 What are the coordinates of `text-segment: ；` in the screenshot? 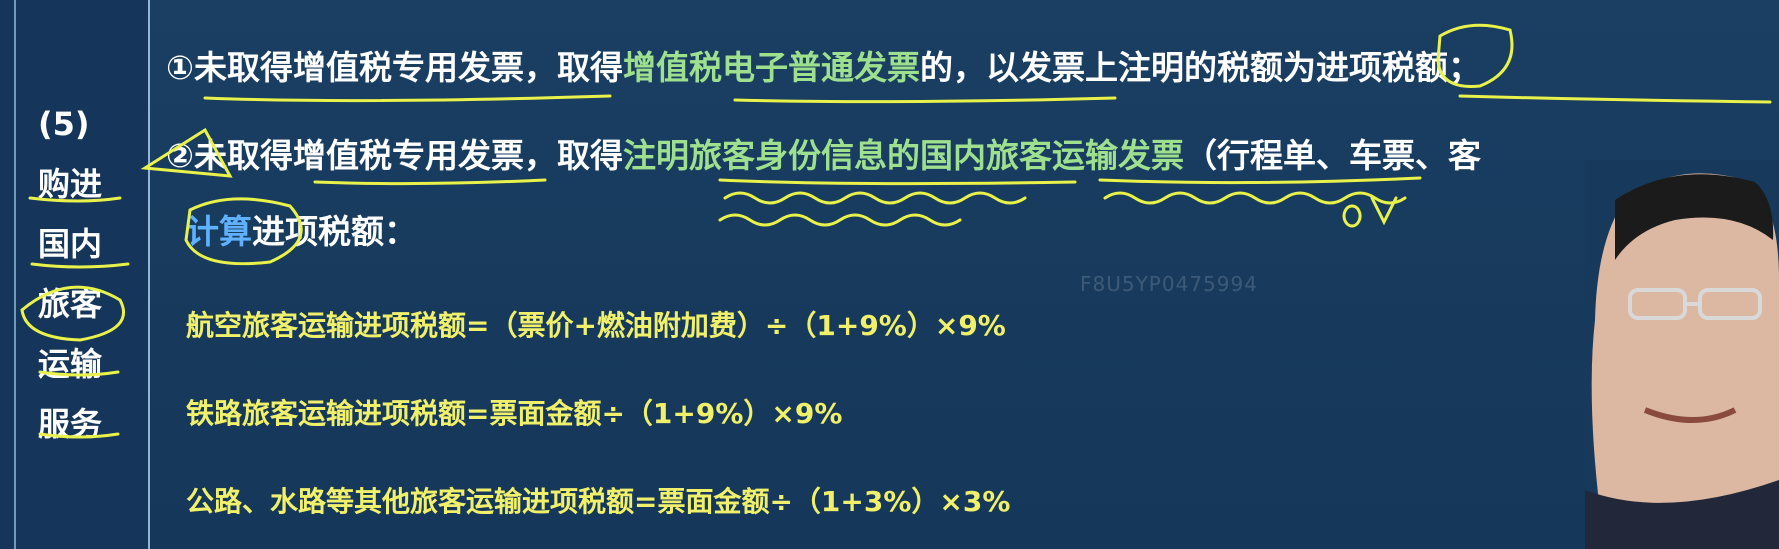 It's located at (1464, 67).